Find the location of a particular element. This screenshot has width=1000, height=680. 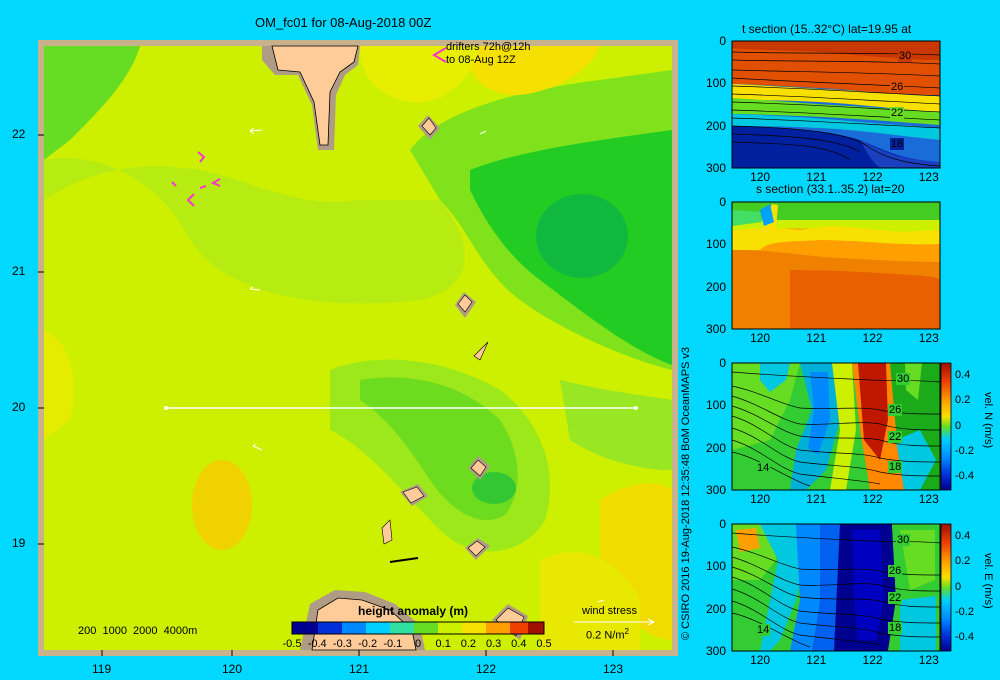

vel-n-colorbar-label: vel. N (m/s) is located at coordinates (988, 420).